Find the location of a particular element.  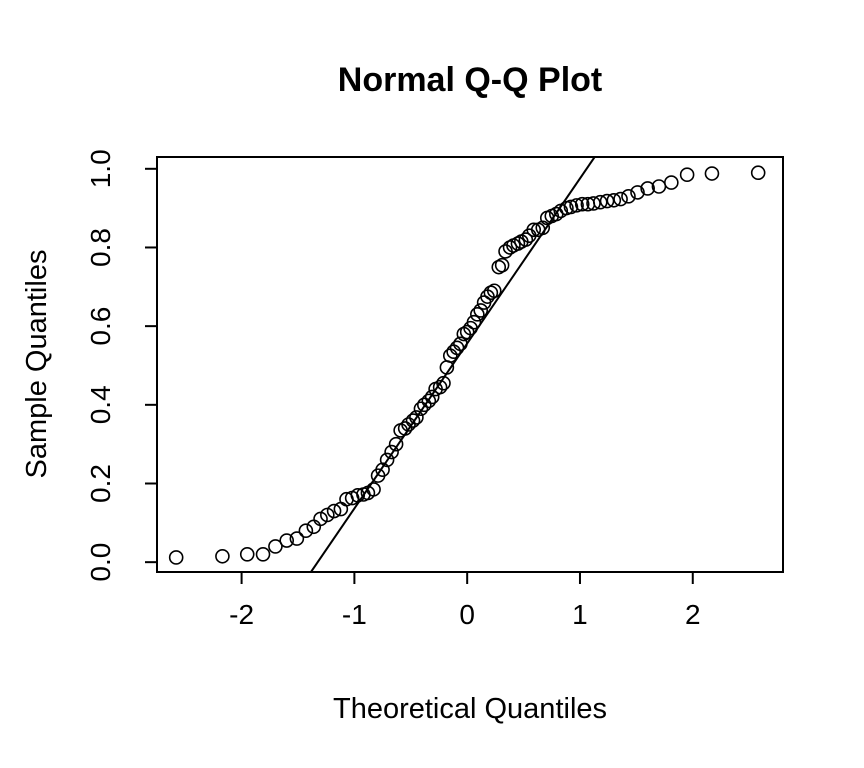

y-tick-label: 0.0 is located at coordinates (100, 562).